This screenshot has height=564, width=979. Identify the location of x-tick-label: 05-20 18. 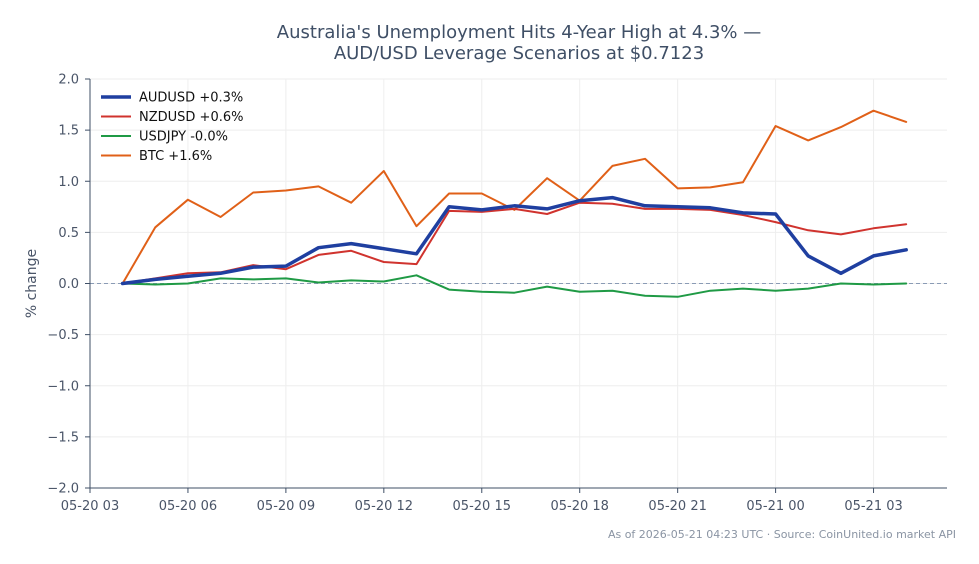
(579, 506).